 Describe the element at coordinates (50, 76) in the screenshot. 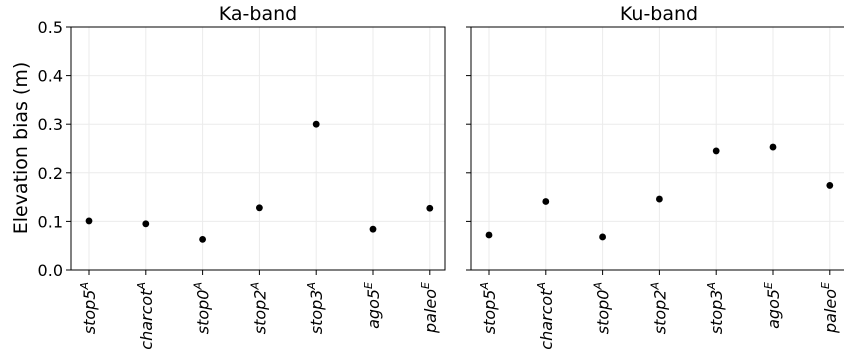

I see `y-tick-label: 0.4` at that location.